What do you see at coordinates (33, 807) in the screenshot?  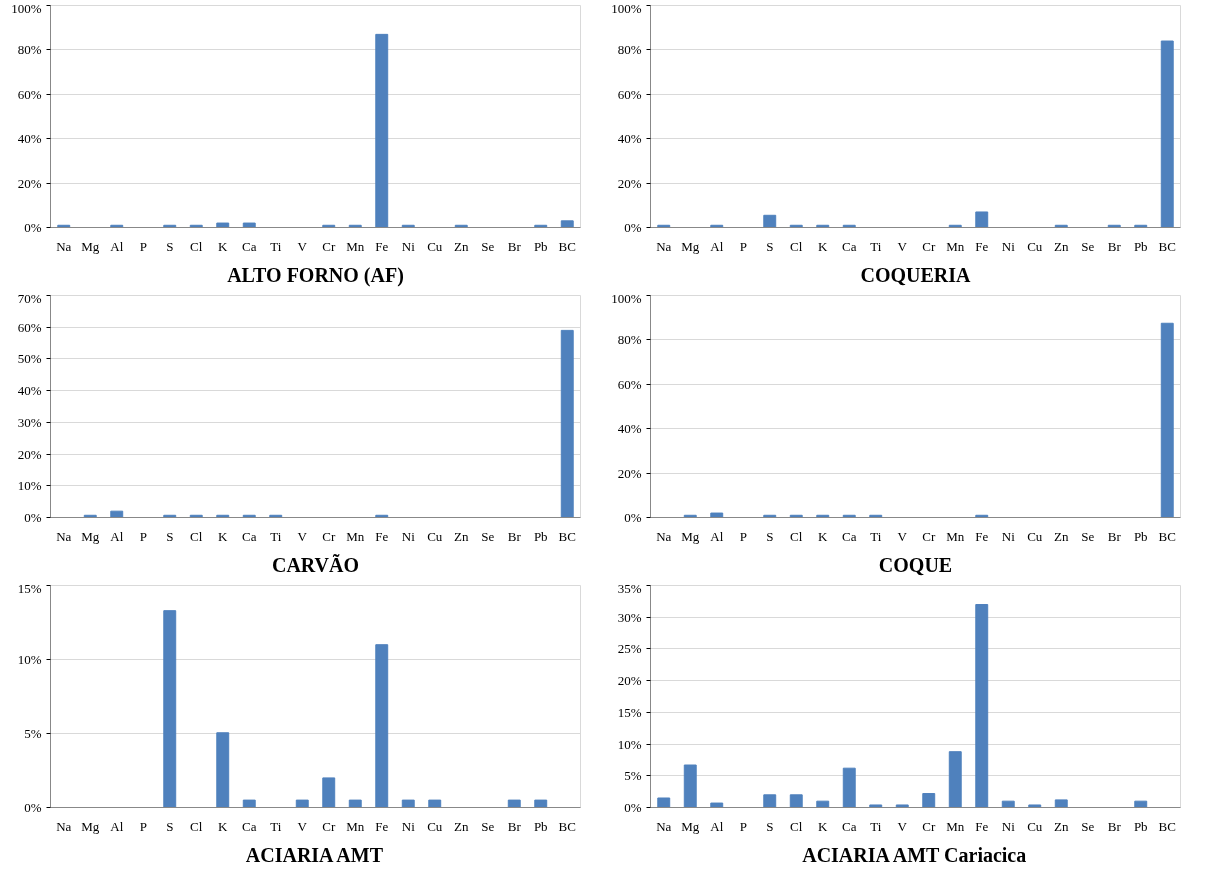 I see `y-tick-label: 0%` at bounding box center [33, 807].